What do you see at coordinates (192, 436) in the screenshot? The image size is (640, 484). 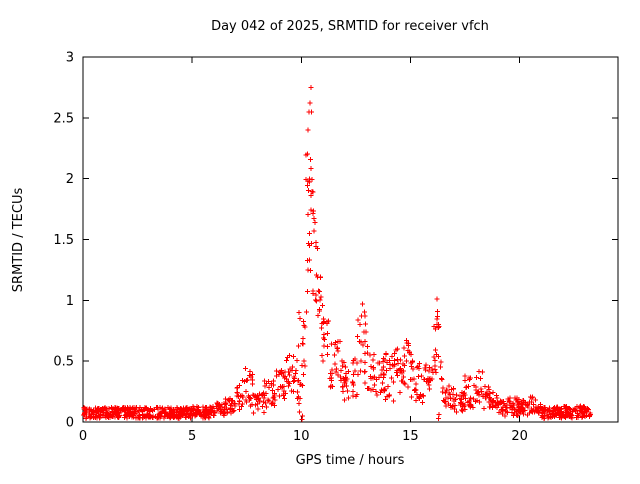 I see `x-tick-label: 5` at bounding box center [192, 436].